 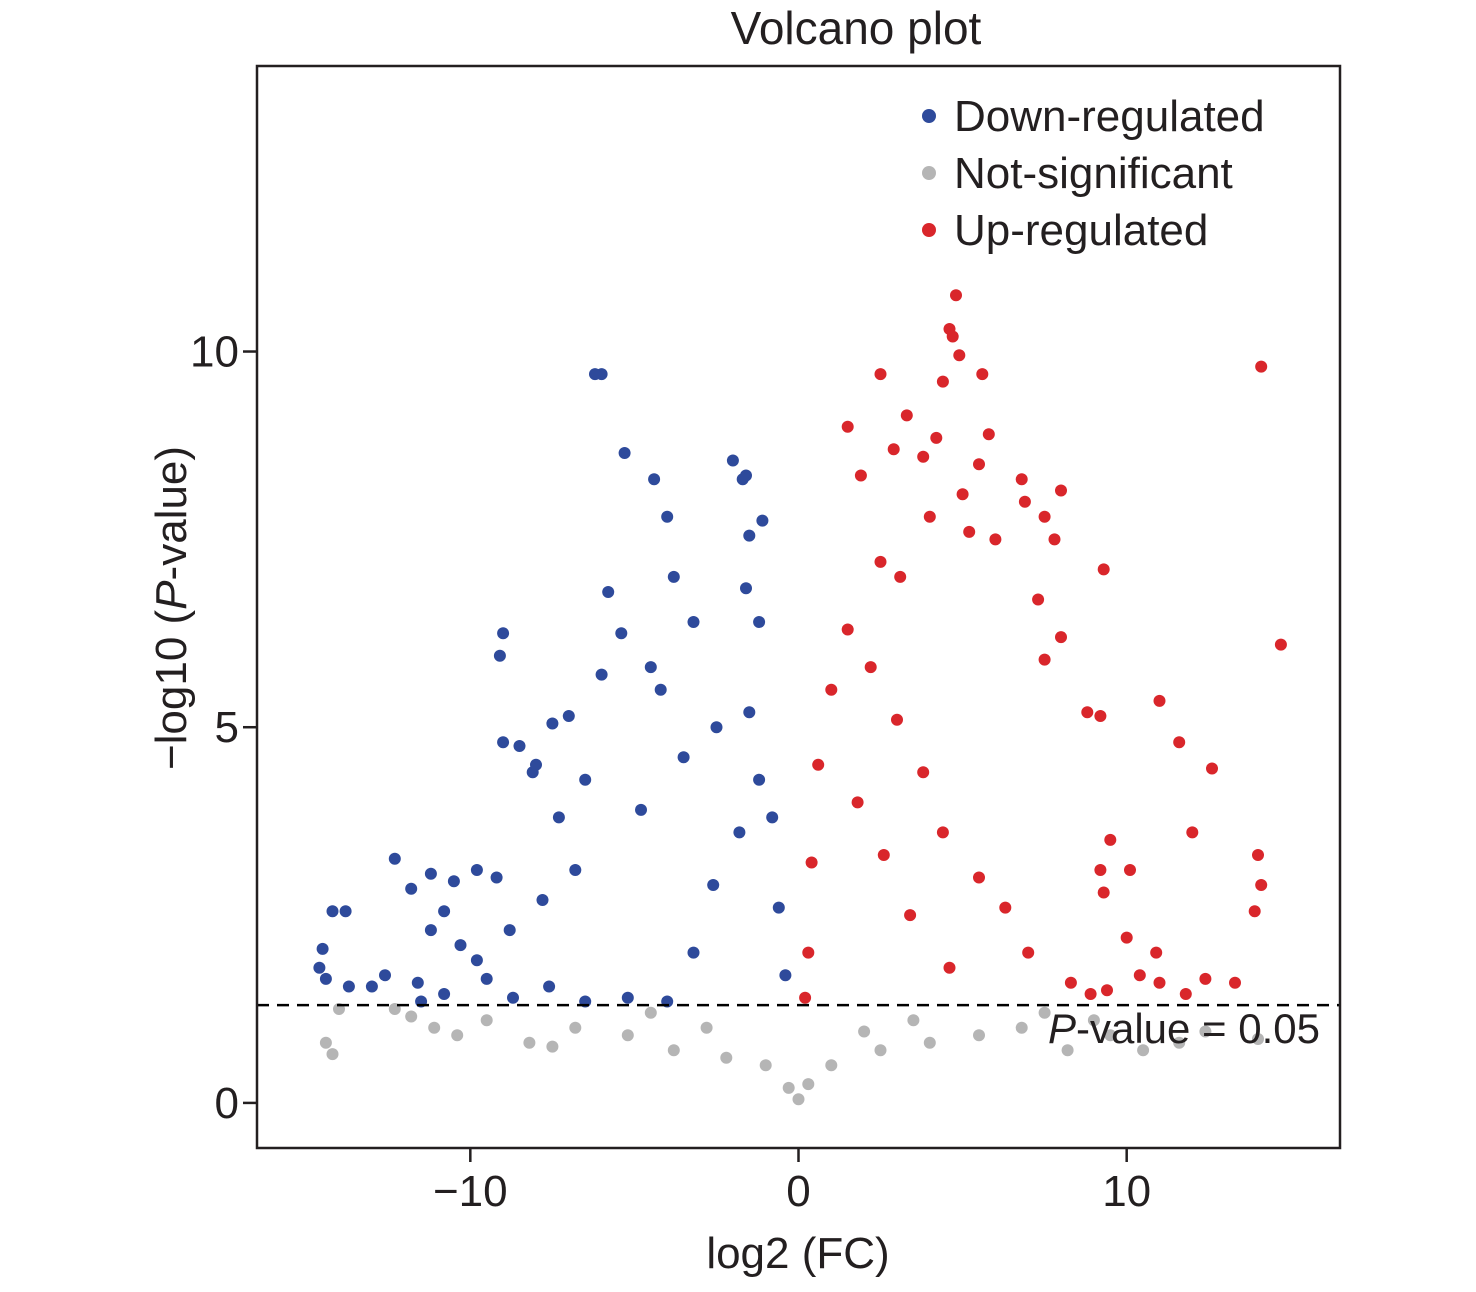 I want to click on legend-label: Up-regulated, so click(x=1081, y=230).